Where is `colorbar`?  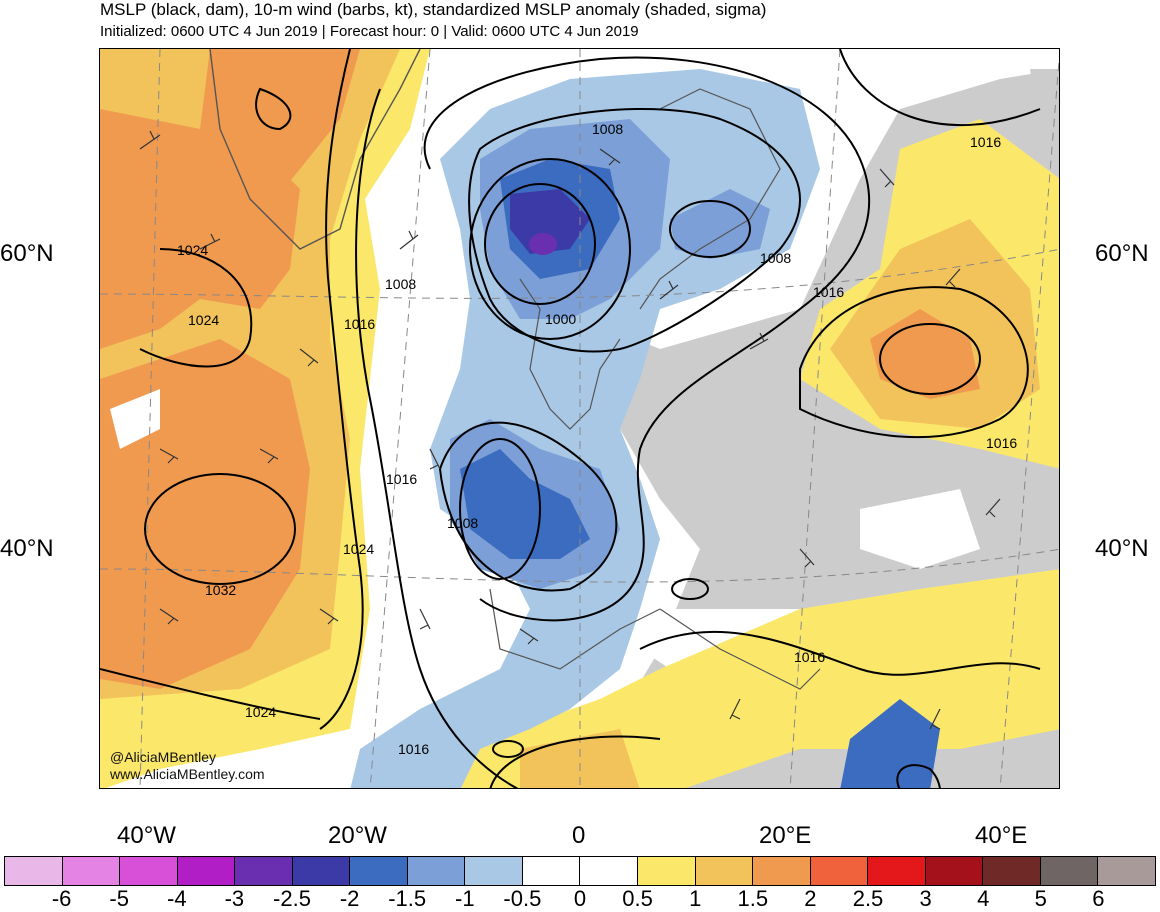 colorbar is located at coordinates (580, 871).